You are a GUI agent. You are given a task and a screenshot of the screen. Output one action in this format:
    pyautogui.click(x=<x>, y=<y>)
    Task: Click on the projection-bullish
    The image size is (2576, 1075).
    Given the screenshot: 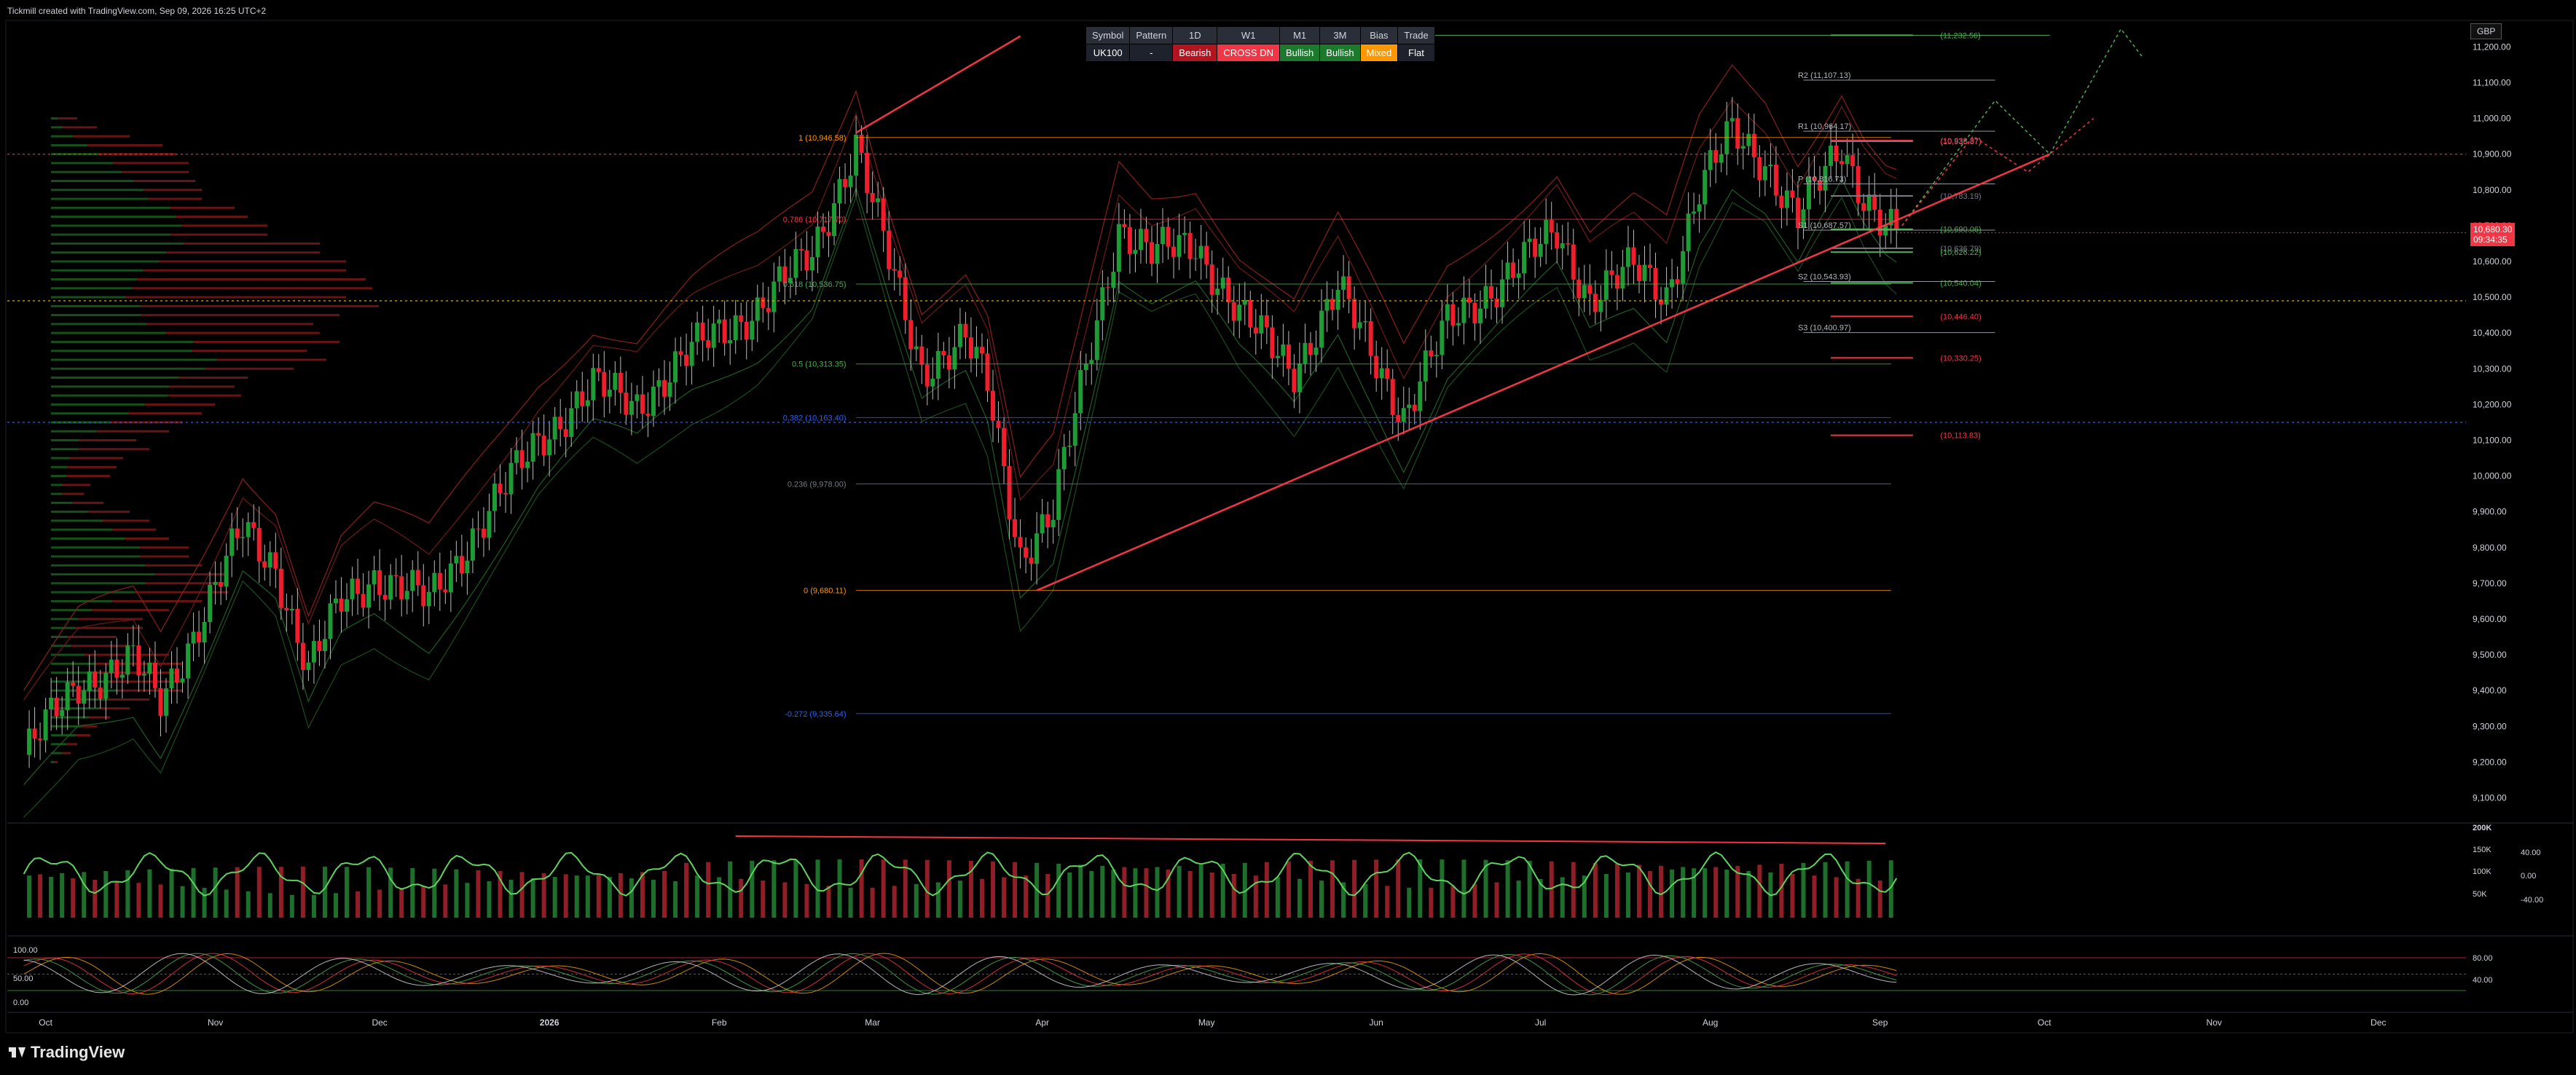 What is the action you would take?
    pyautogui.click(x=2022, y=127)
    